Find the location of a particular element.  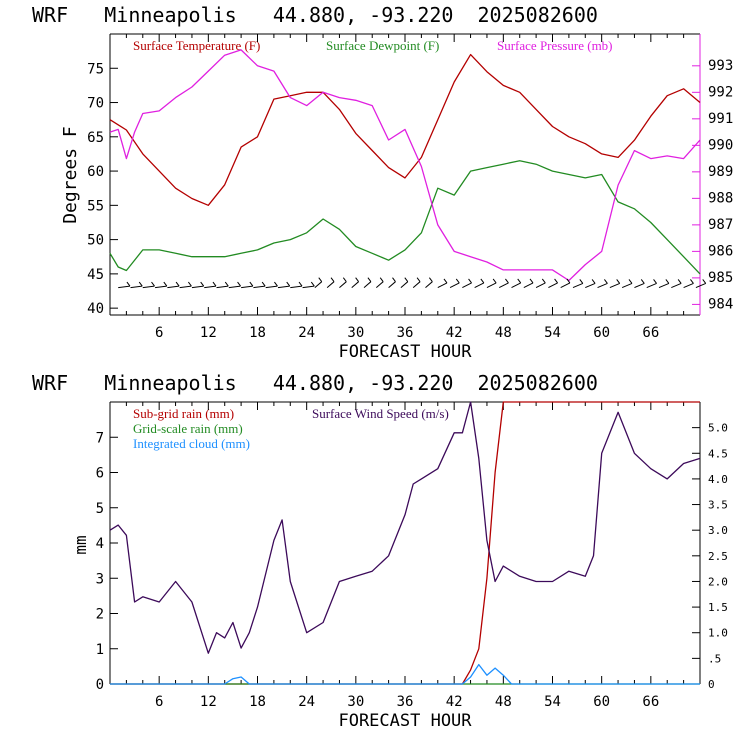

series-line-integrated-cloud-mm is located at coordinates (405, 674).